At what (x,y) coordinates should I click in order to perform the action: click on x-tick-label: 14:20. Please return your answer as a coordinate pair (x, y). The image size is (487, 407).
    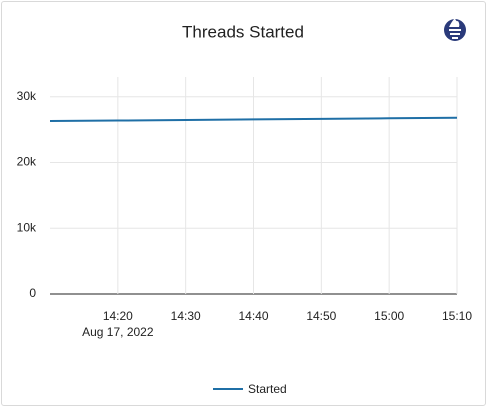
    Looking at the image, I should click on (118, 316).